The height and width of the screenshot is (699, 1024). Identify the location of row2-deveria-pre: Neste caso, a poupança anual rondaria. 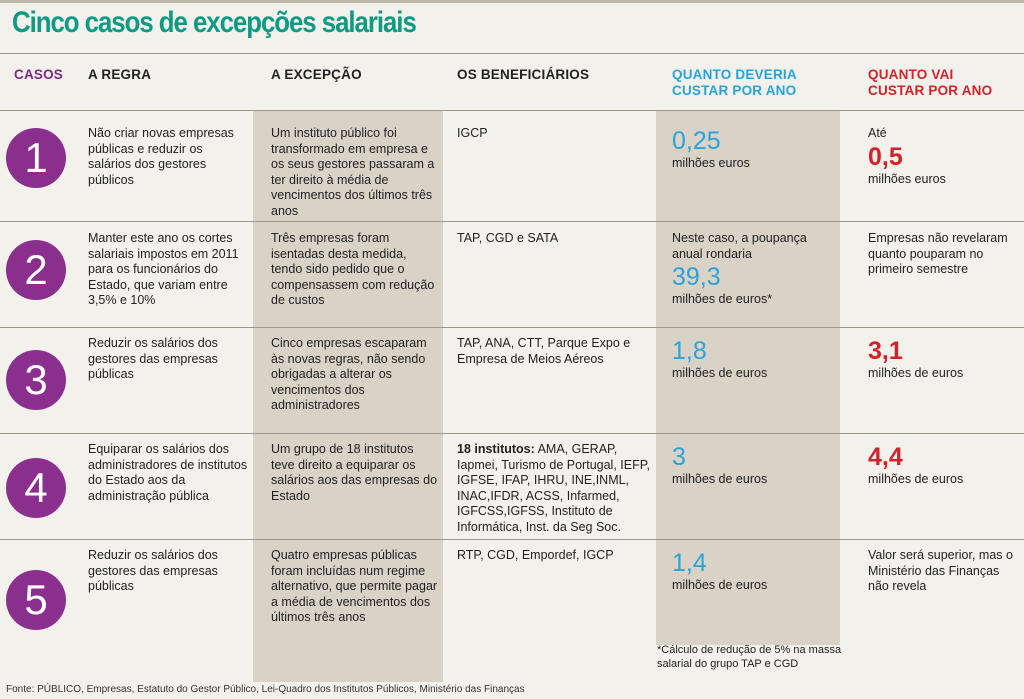
(739, 246).